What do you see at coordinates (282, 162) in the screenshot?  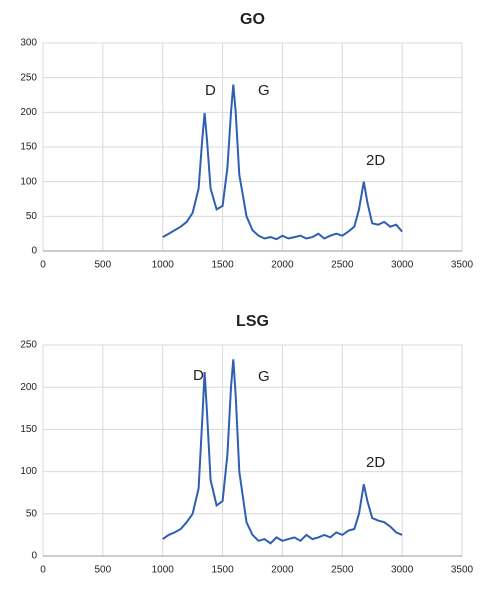 I see `data-line` at bounding box center [282, 162].